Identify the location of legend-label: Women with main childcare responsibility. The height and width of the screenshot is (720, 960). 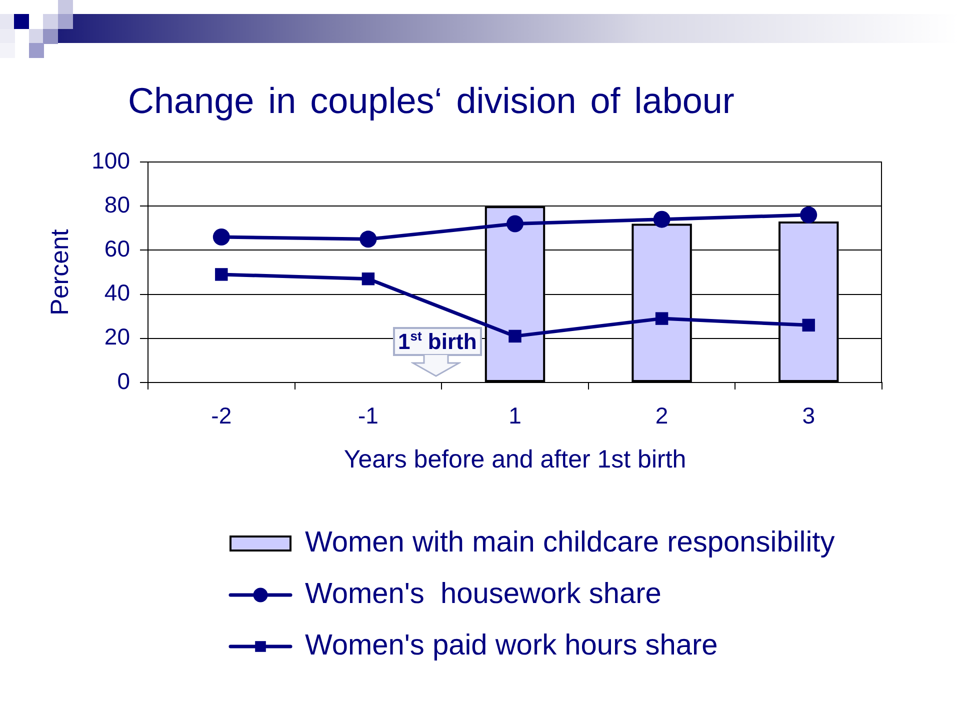
(570, 542).